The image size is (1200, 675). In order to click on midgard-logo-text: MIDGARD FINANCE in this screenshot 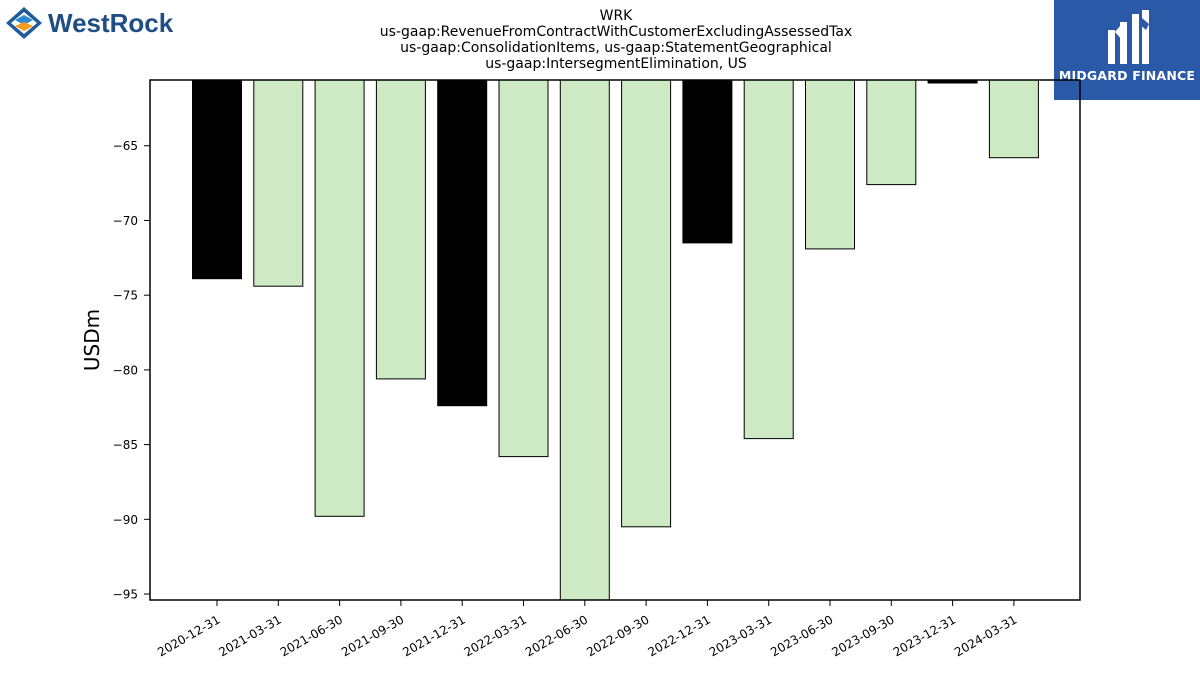, I will do `click(1127, 75)`.